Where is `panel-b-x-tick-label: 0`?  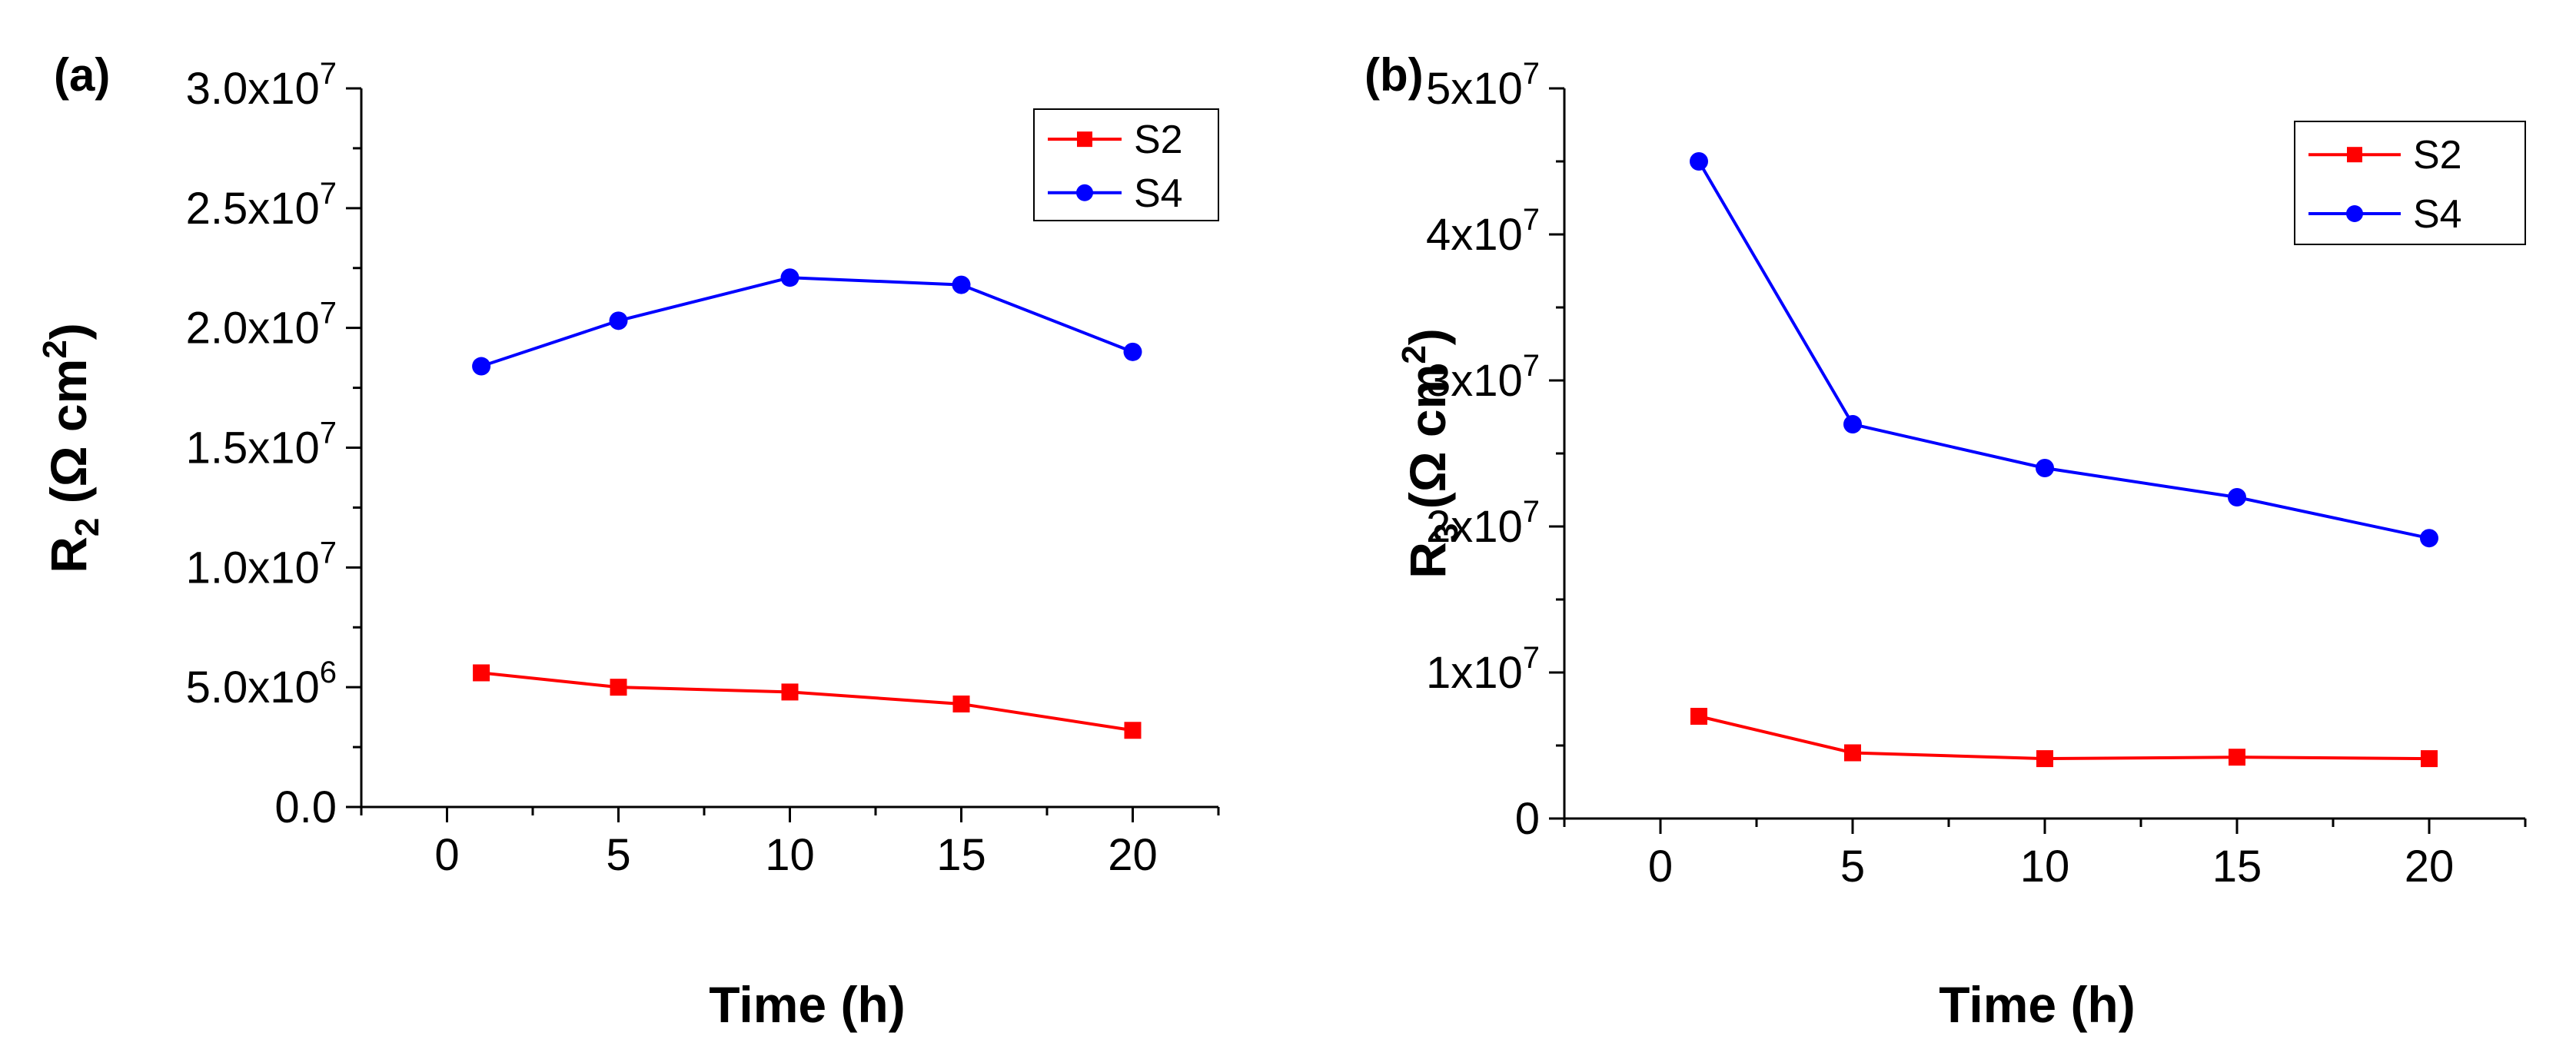 panel-b-x-tick-label: 0 is located at coordinates (1660, 867).